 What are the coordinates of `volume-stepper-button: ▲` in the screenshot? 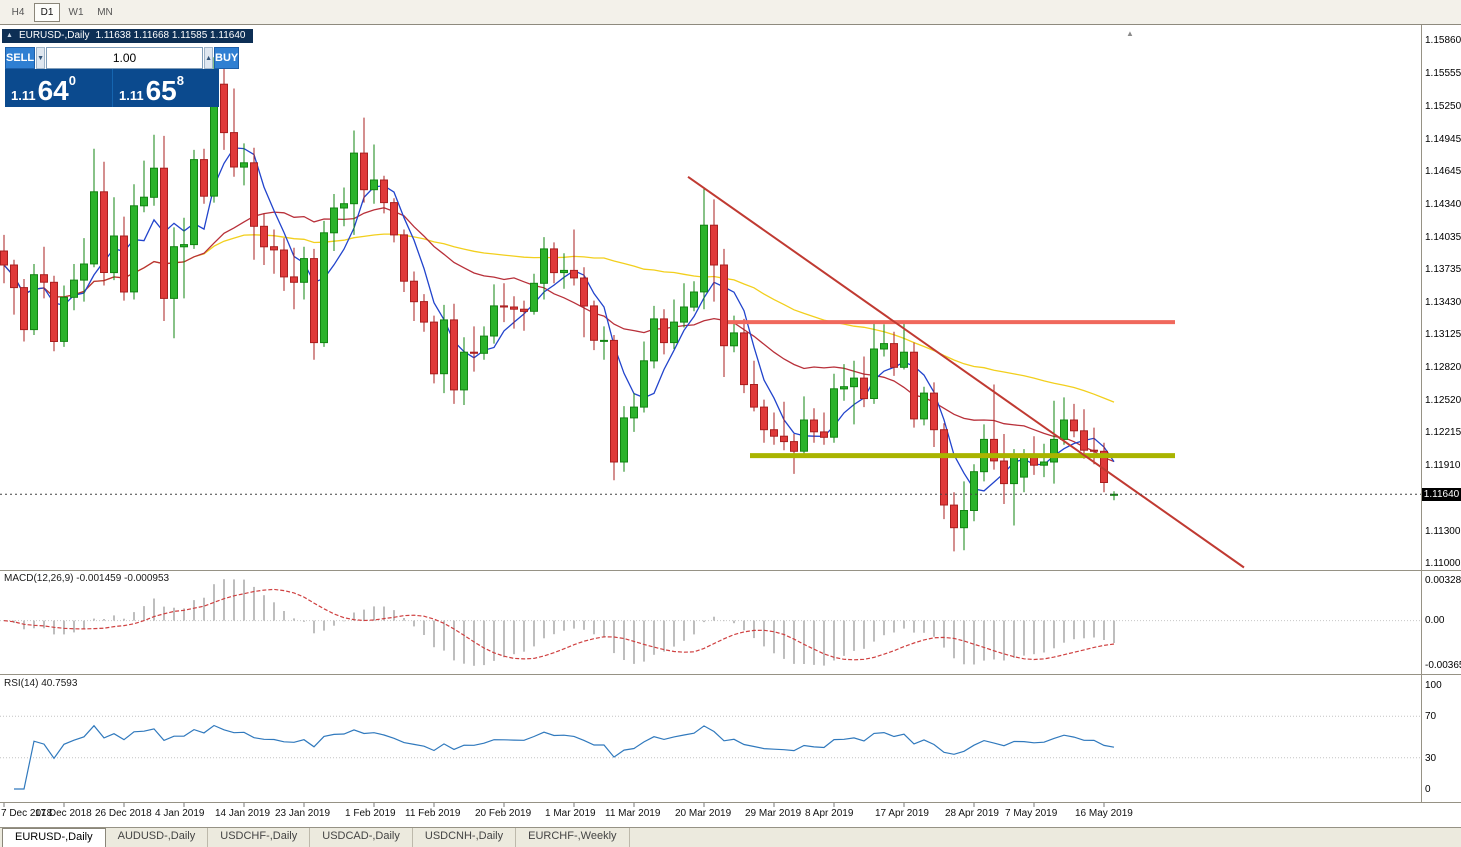 It's located at (208, 58).